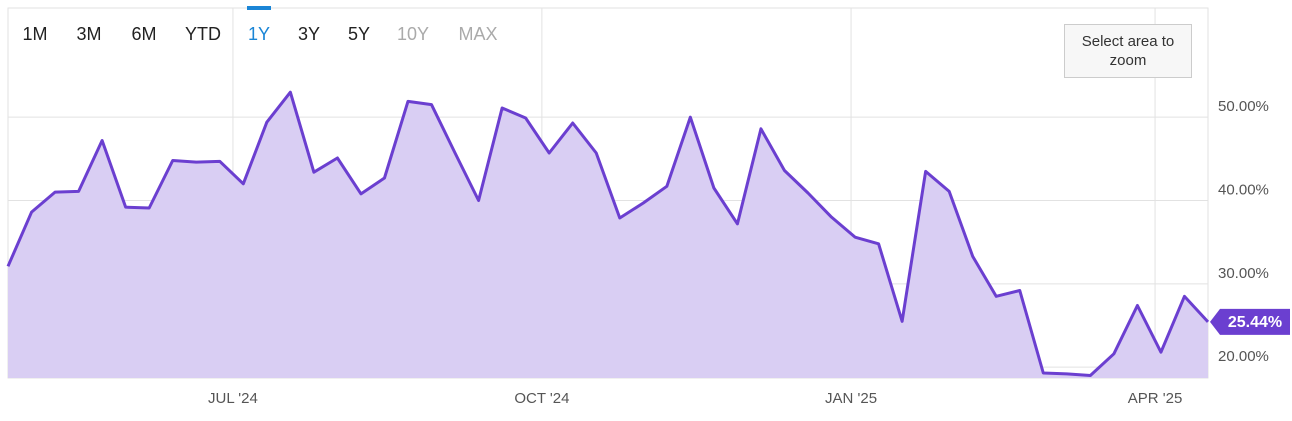  What do you see at coordinates (1243, 273) in the screenshot?
I see `y-tick-label: 30.00%` at bounding box center [1243, 273].